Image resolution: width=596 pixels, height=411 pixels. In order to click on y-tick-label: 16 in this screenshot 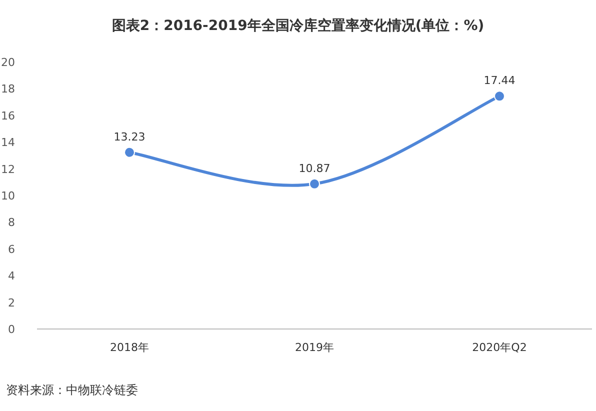, I will do `click(8, 115)`.